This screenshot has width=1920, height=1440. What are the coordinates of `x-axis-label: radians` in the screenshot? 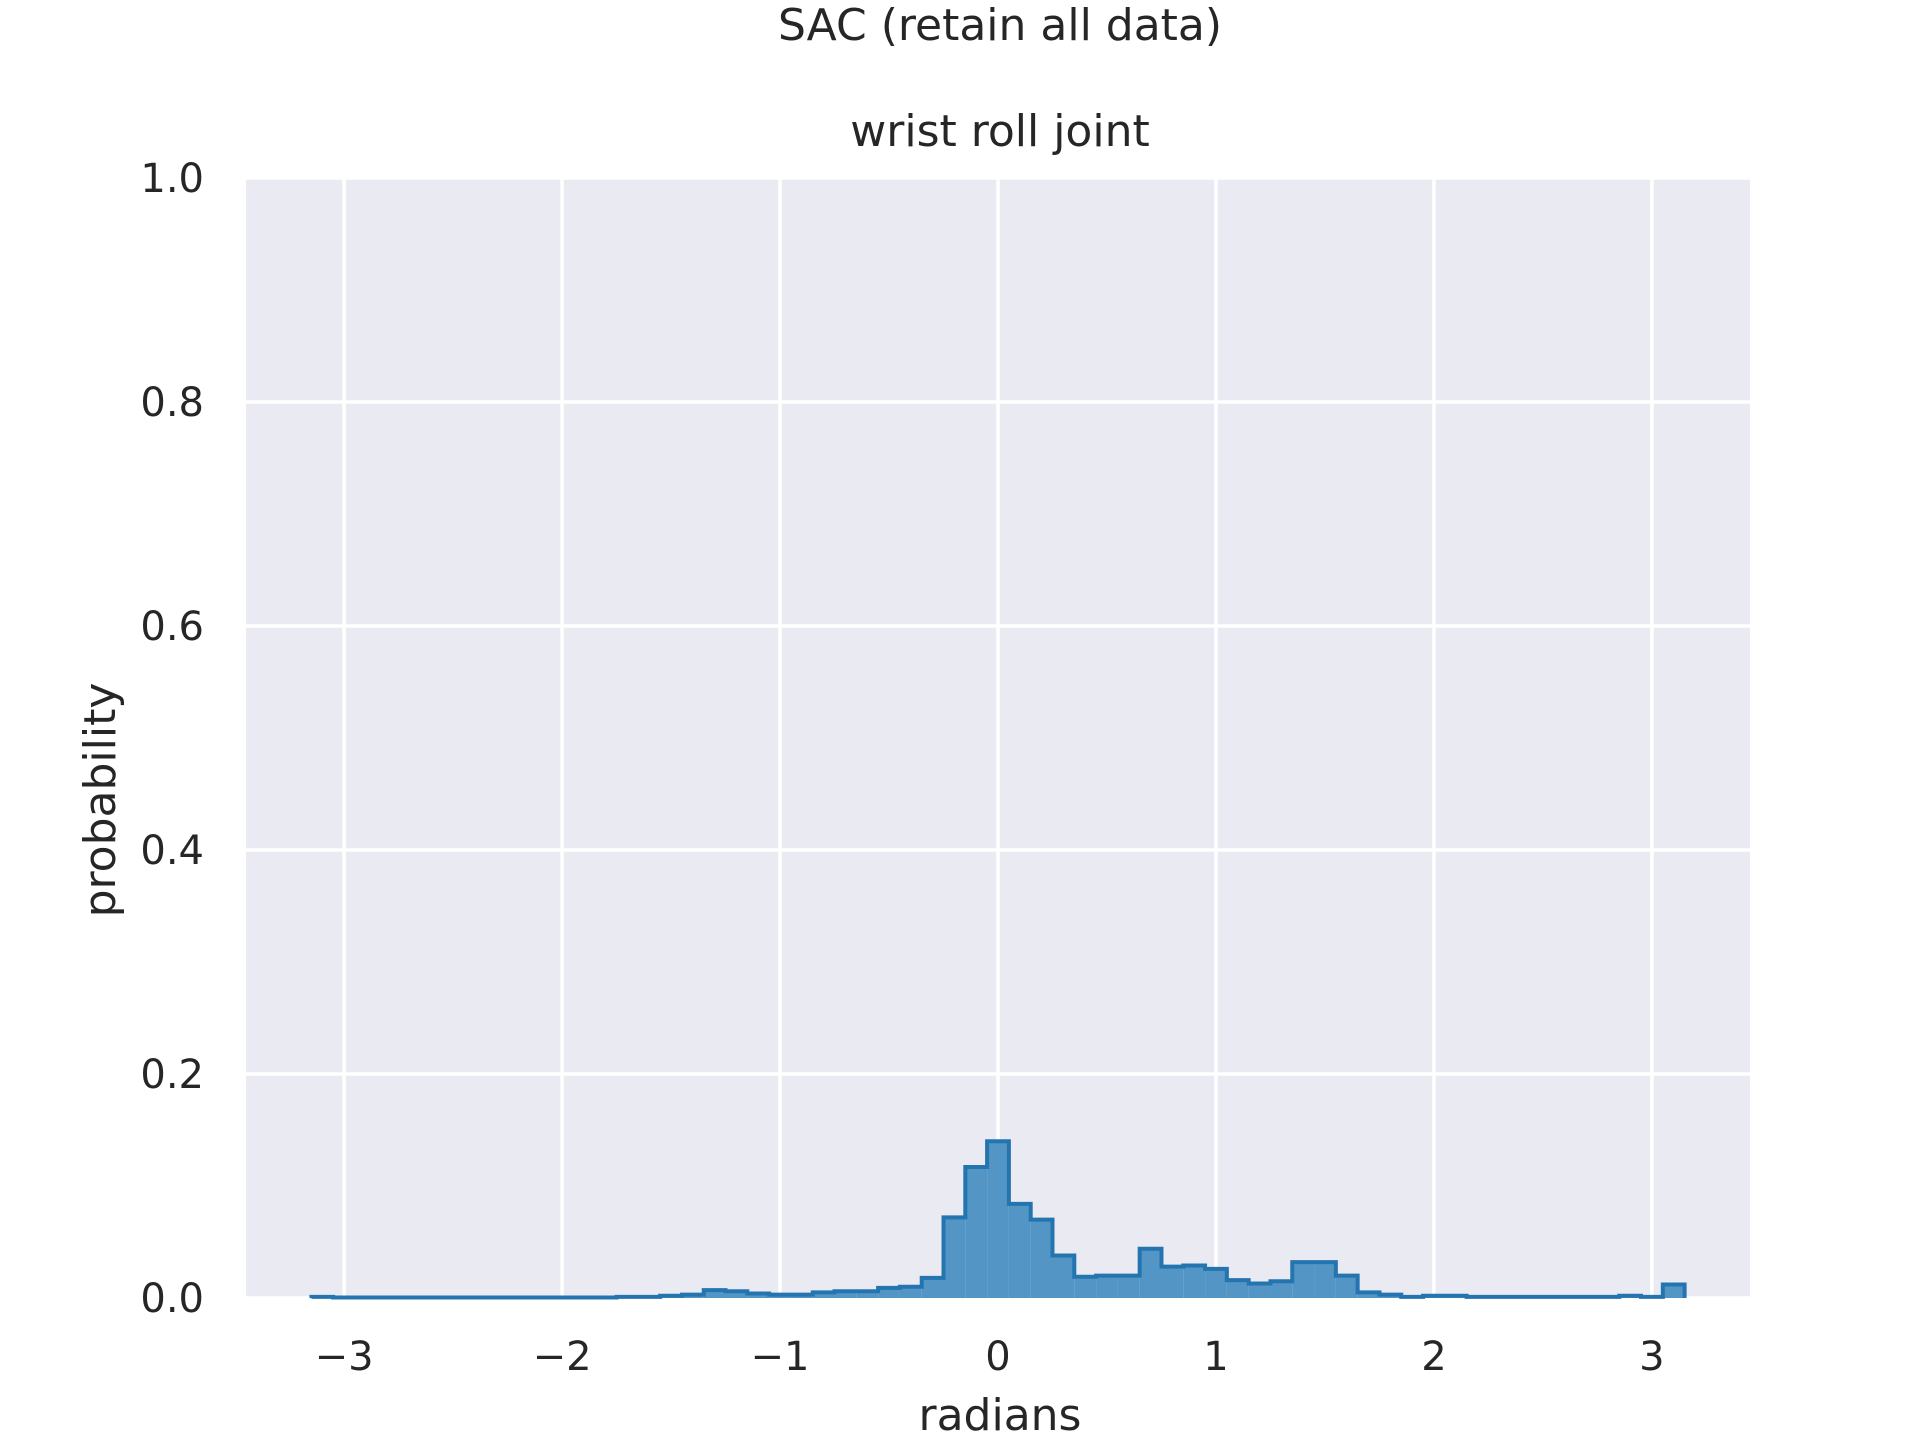 It's located at (1000, 1415).